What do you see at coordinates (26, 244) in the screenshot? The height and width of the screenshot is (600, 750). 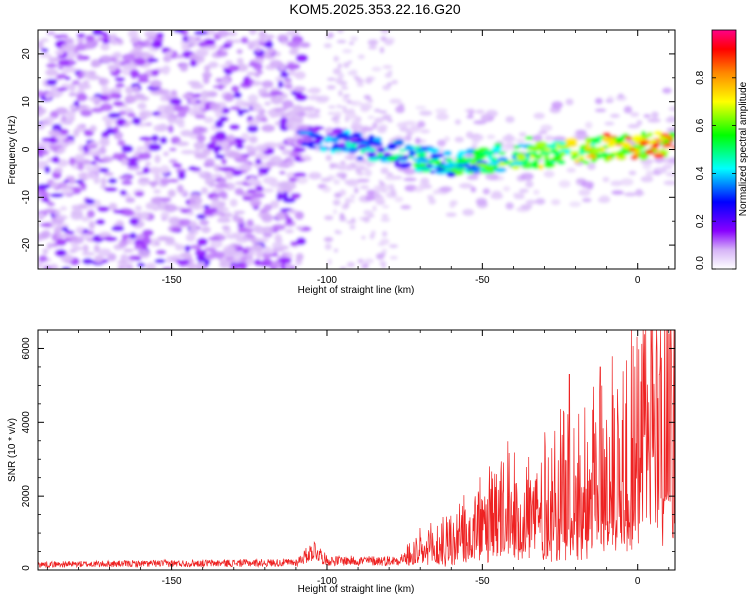 I see `spectrogram-y-tick-label: -20` at bounding box center [26, 244].